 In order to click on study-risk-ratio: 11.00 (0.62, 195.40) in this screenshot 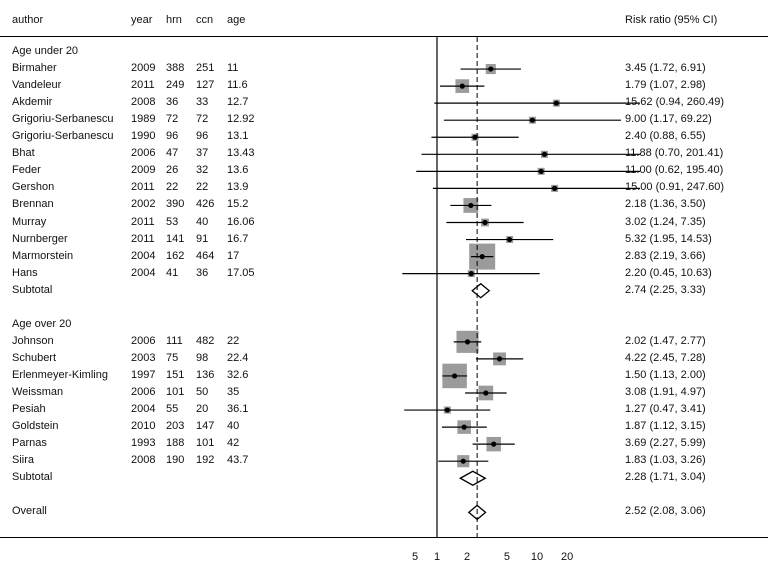, I will do `click(674, 170)`.